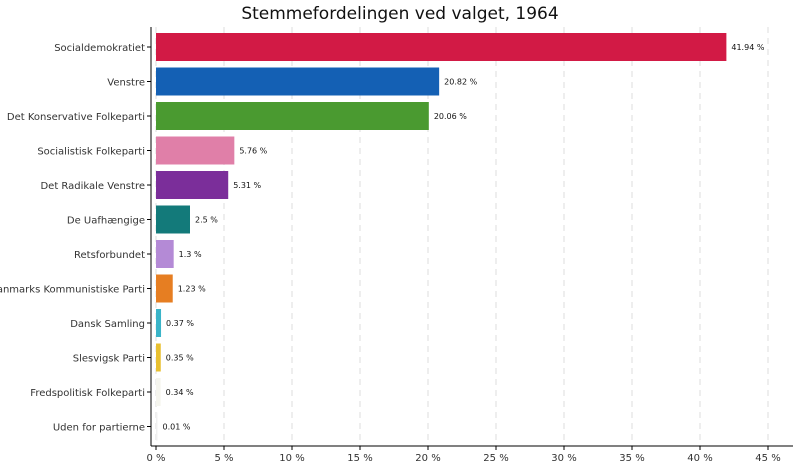  Describe the element at coordinates (291, 458) in the screenshot. I see `x-tick-label: 10 %` at that location.